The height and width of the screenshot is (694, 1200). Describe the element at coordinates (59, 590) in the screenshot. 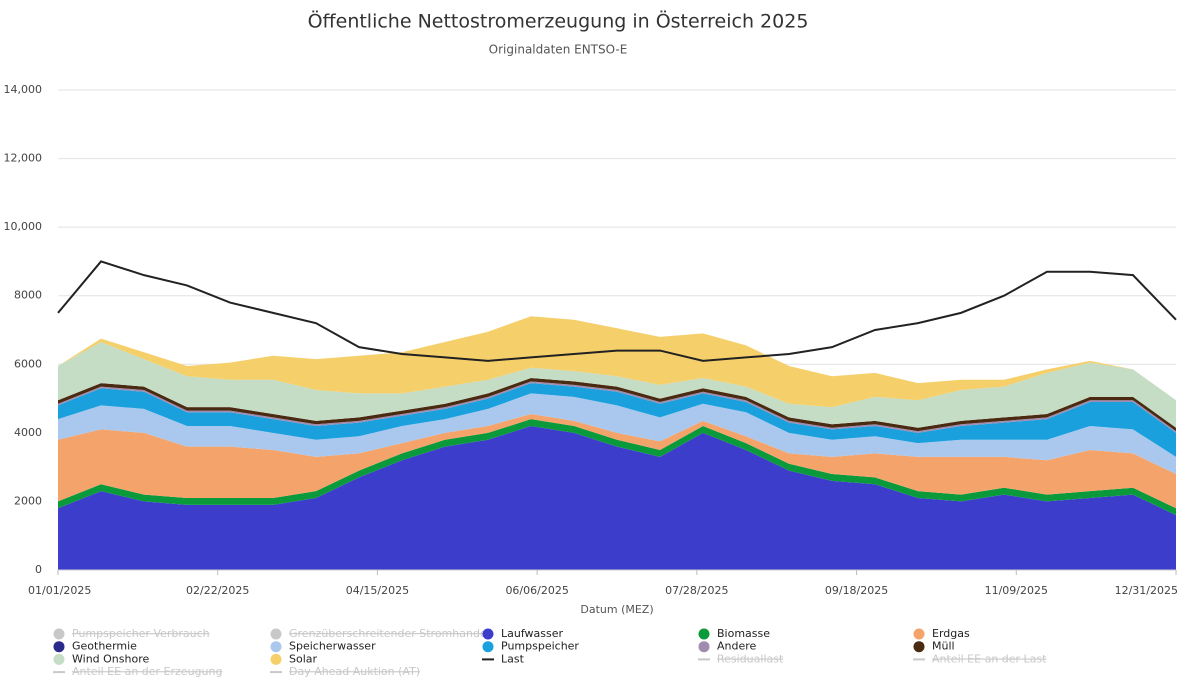

I see `x-tick-label: 01/01/2025` at that location.